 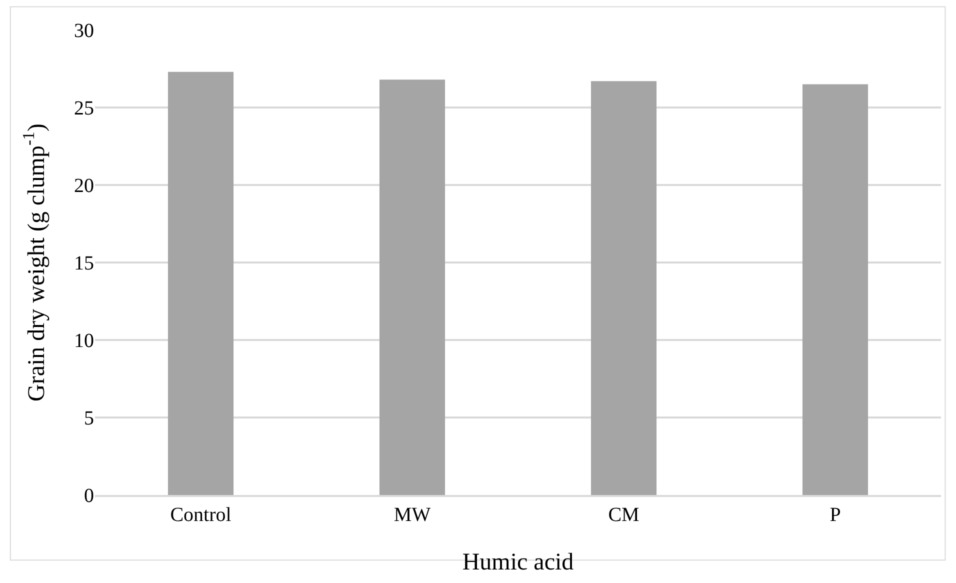 What do you see at coordinates (412, 515) in the screenshot?
I see `x-tick-label: MW` at bounding box center [412, 515].